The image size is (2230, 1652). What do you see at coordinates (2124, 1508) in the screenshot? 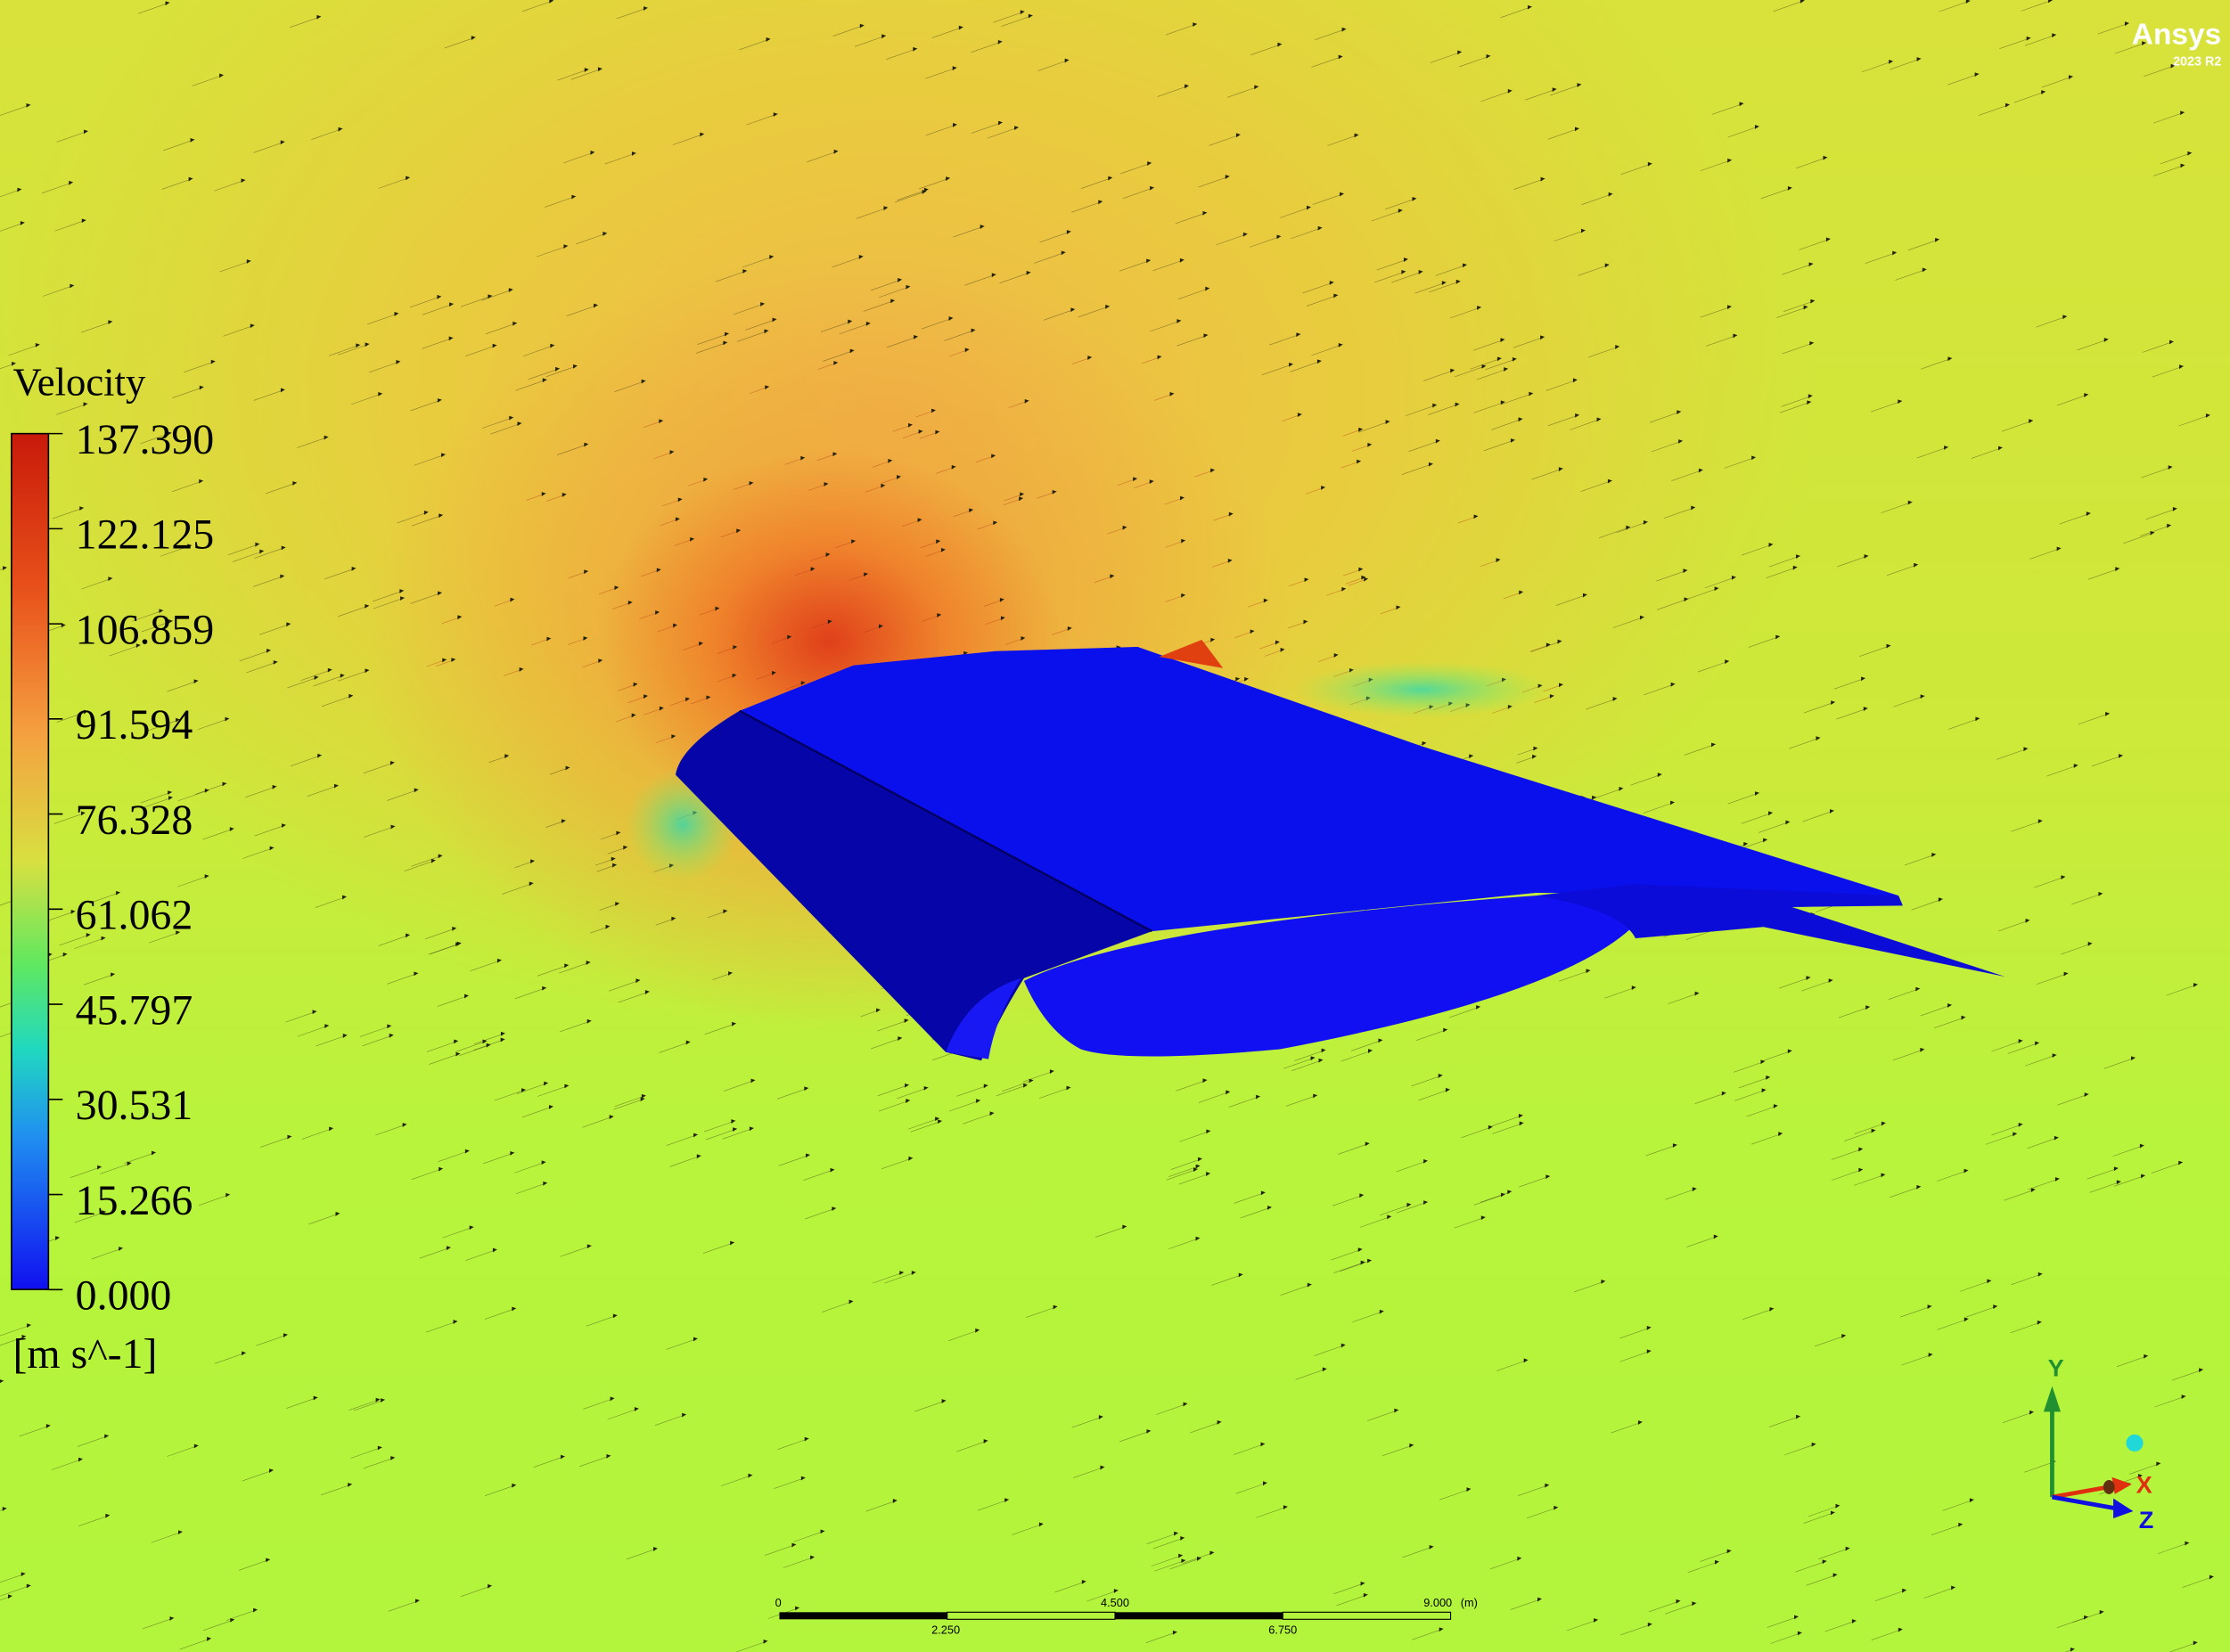
I see `z-axis-arrow` at bounding box center [2124, 1508].